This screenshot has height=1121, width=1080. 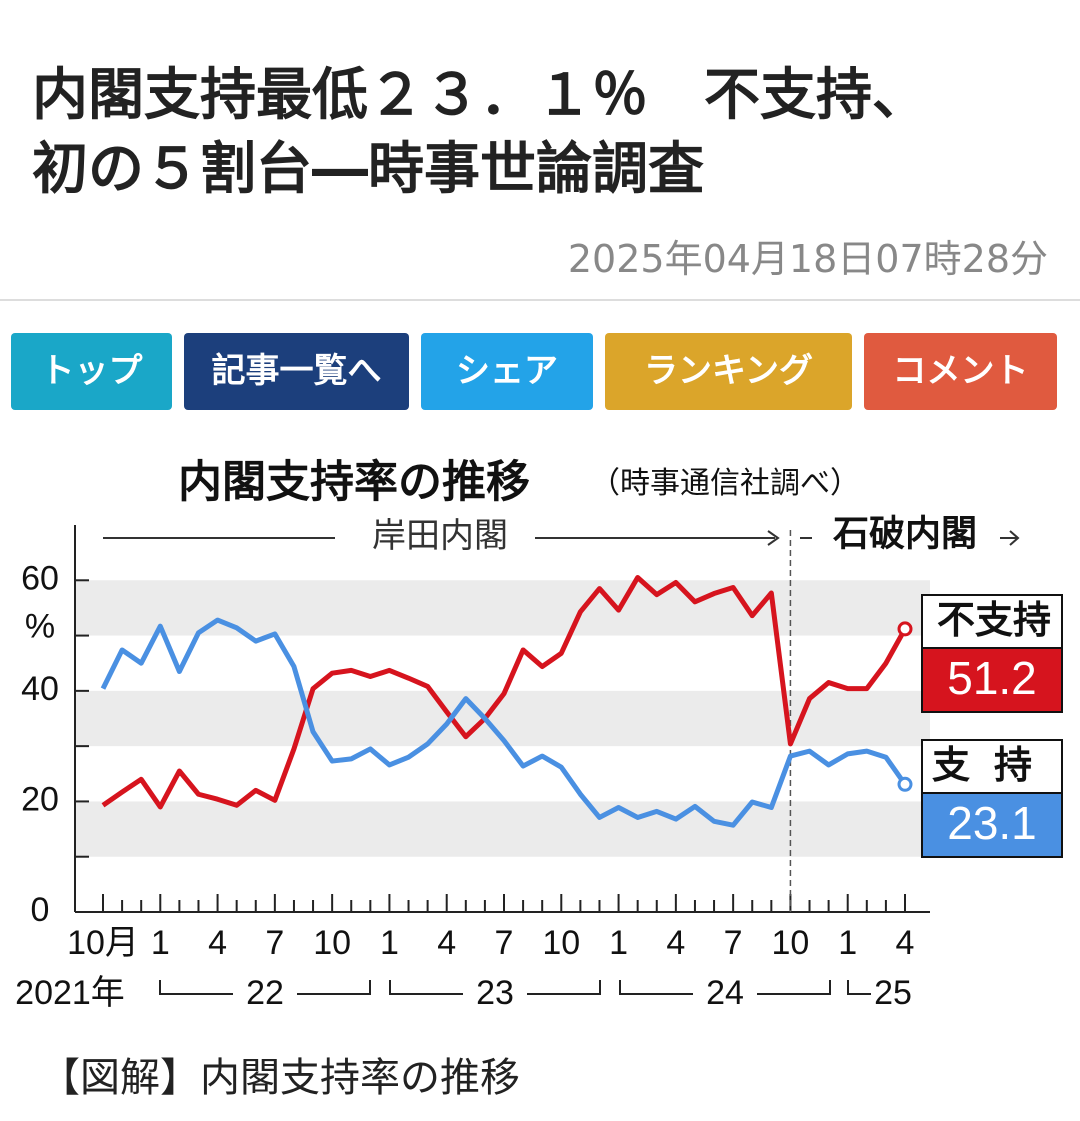 I want to click on value-label: 51.2, so click(x=992, y=678).